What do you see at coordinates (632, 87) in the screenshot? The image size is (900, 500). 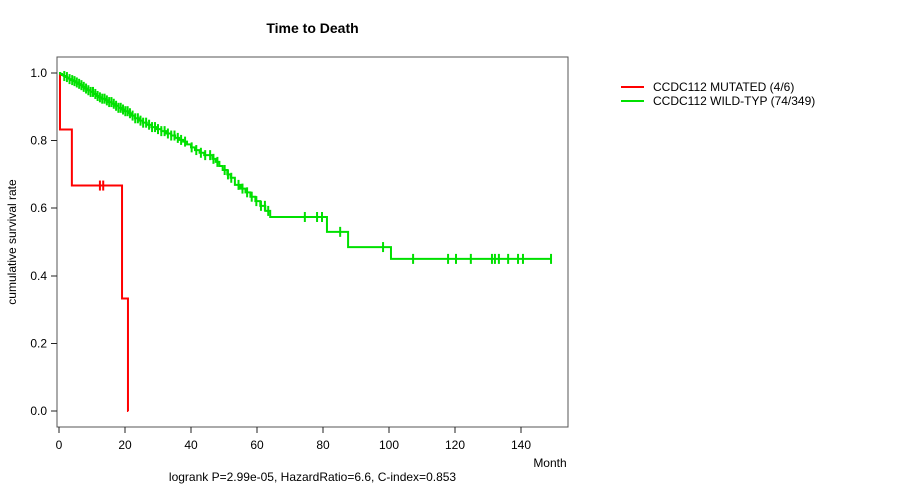 I see `legend-line-mutated-icon` at bounding box center [632, 87].